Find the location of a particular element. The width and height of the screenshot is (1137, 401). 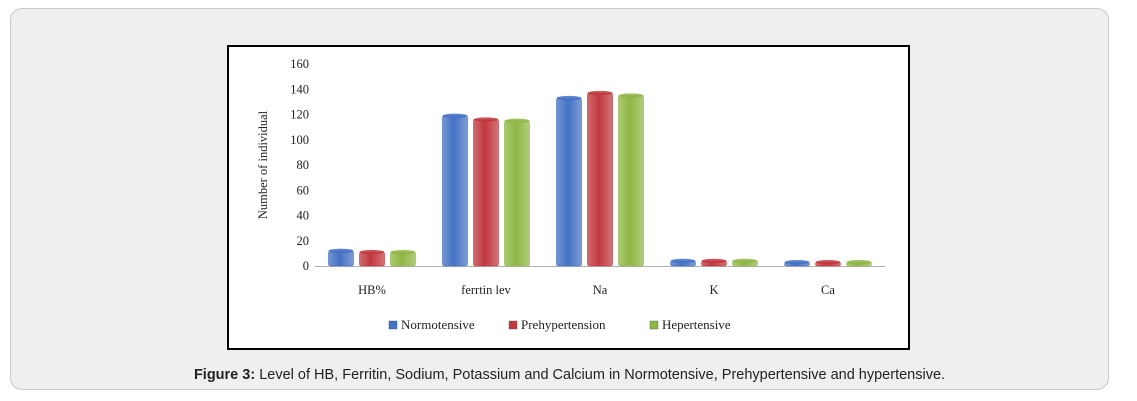

x-tick-label: Ca is located at coordinates (828, 290).